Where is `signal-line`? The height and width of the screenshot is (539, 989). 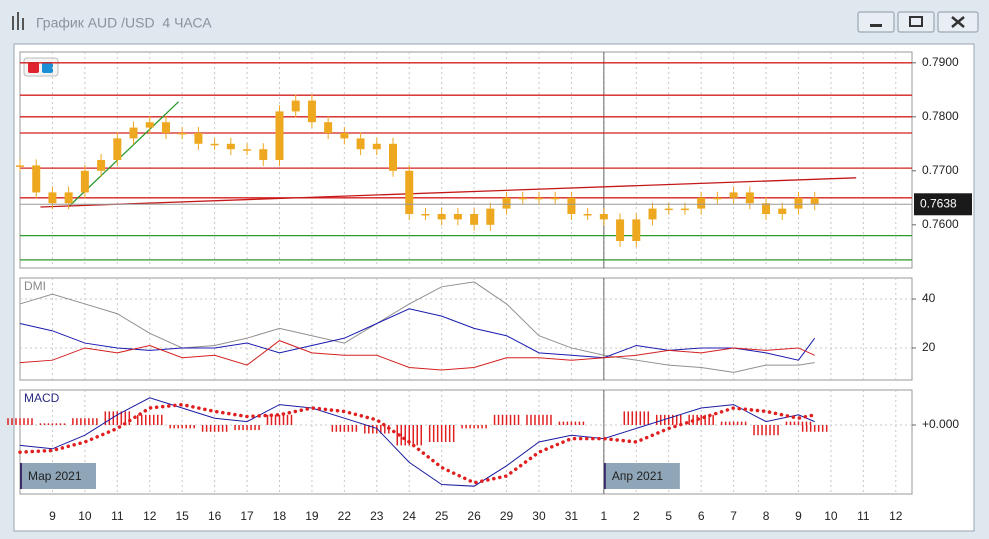
signal-line is located at coordinates (417, 443).